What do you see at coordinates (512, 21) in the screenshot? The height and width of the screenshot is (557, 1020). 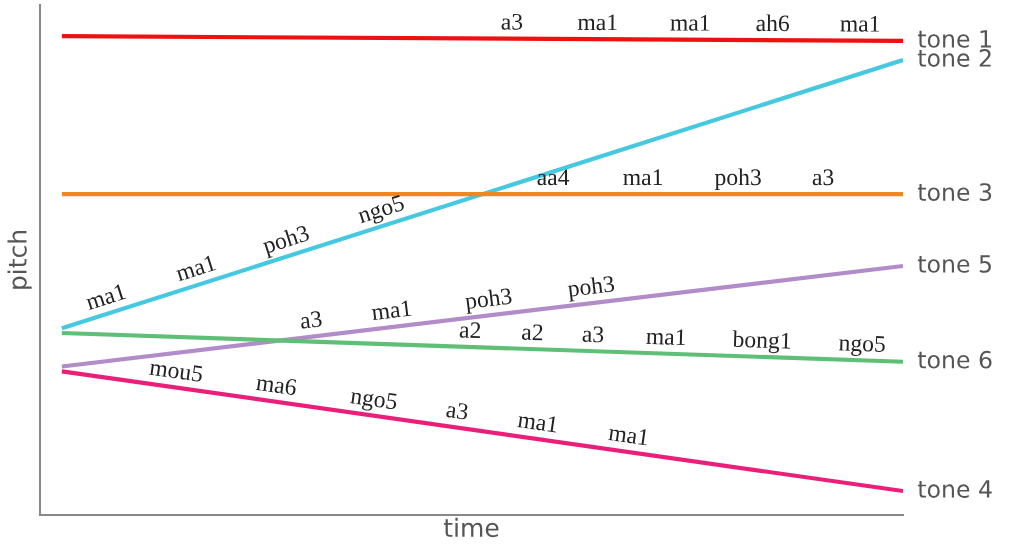 I see `text: a3` at bounding box center [512, 21].